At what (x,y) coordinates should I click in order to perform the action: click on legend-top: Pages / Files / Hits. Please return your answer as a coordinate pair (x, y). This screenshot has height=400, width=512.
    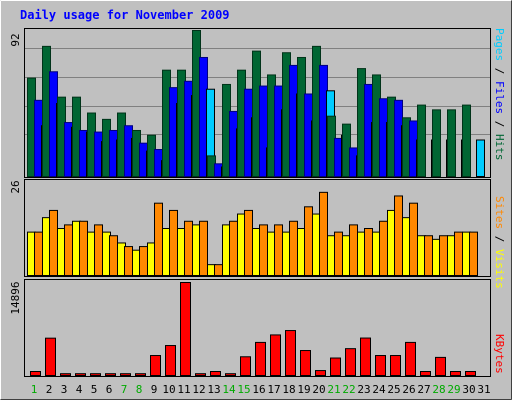
    Looking at the image, I should click on (499, 94).